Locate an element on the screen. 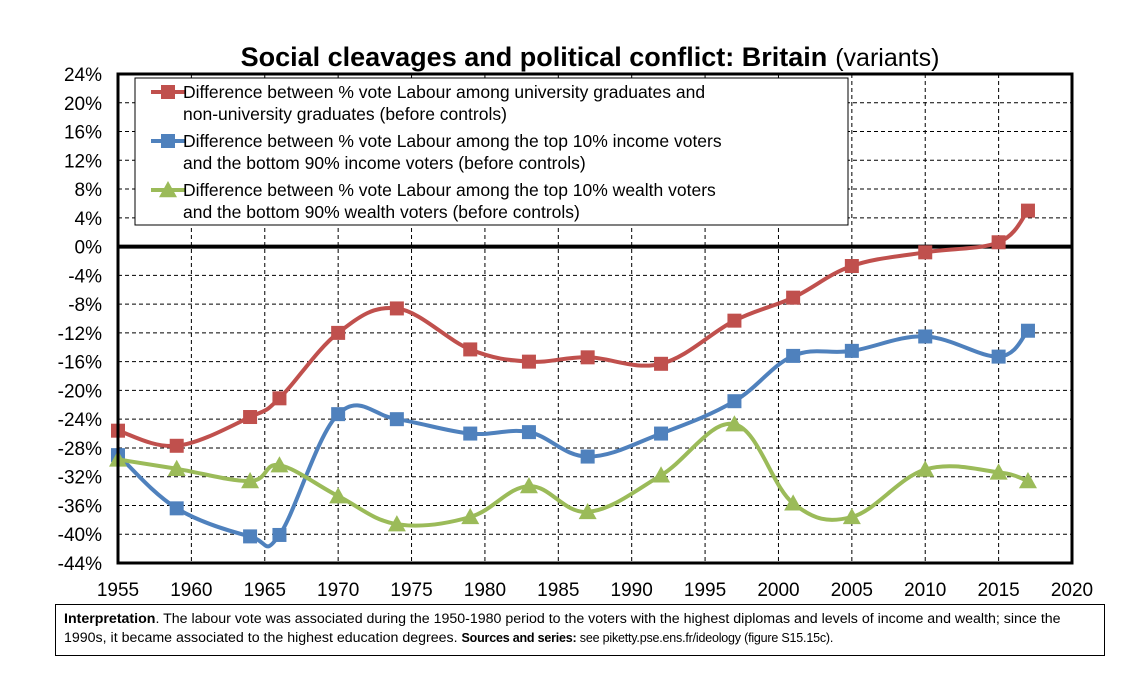  y-tick-label: 8% is located at coordinates (89, 190).